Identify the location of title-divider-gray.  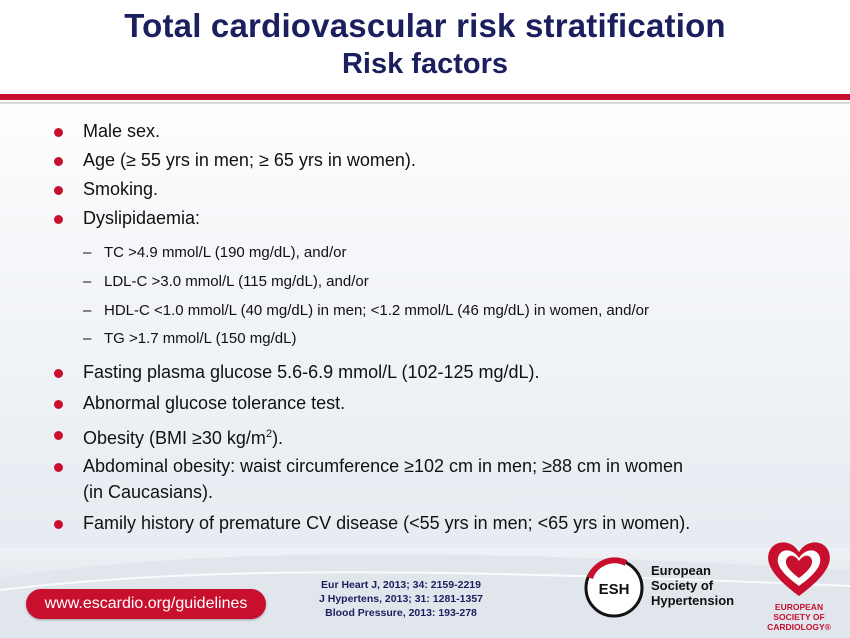
(425, 103).